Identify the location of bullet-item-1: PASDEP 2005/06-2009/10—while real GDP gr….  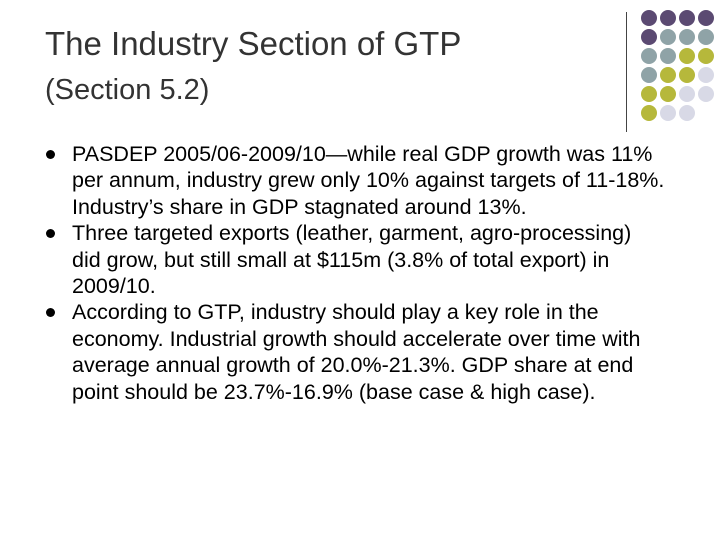
(355, 180).